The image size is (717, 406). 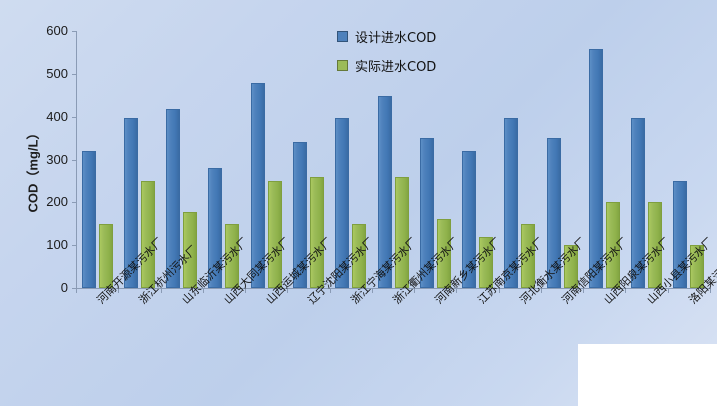 What do you see at coordinates (396, 67) in the screenshot?
I see `legend-label-actual: 实际进水COD` at bounding box center [396, 67].